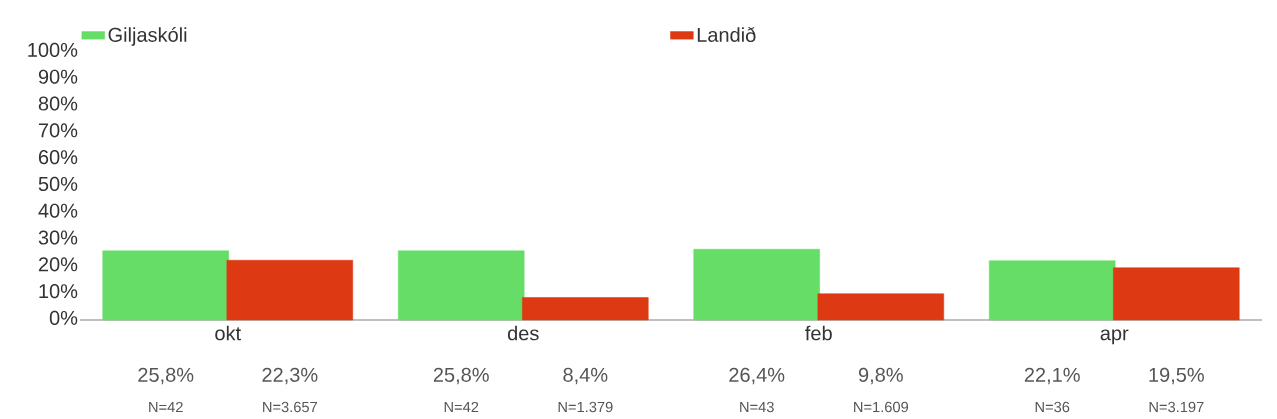 The width and height of the screenshot is (1277, 419). I want to click on data-label: 26,4%, so click(757, 376).